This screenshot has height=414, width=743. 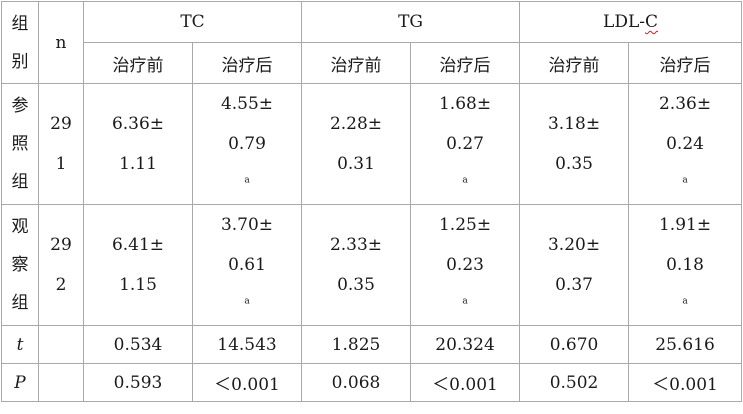 I want to click on p-value: 0.593, so click(x=138, y=382).